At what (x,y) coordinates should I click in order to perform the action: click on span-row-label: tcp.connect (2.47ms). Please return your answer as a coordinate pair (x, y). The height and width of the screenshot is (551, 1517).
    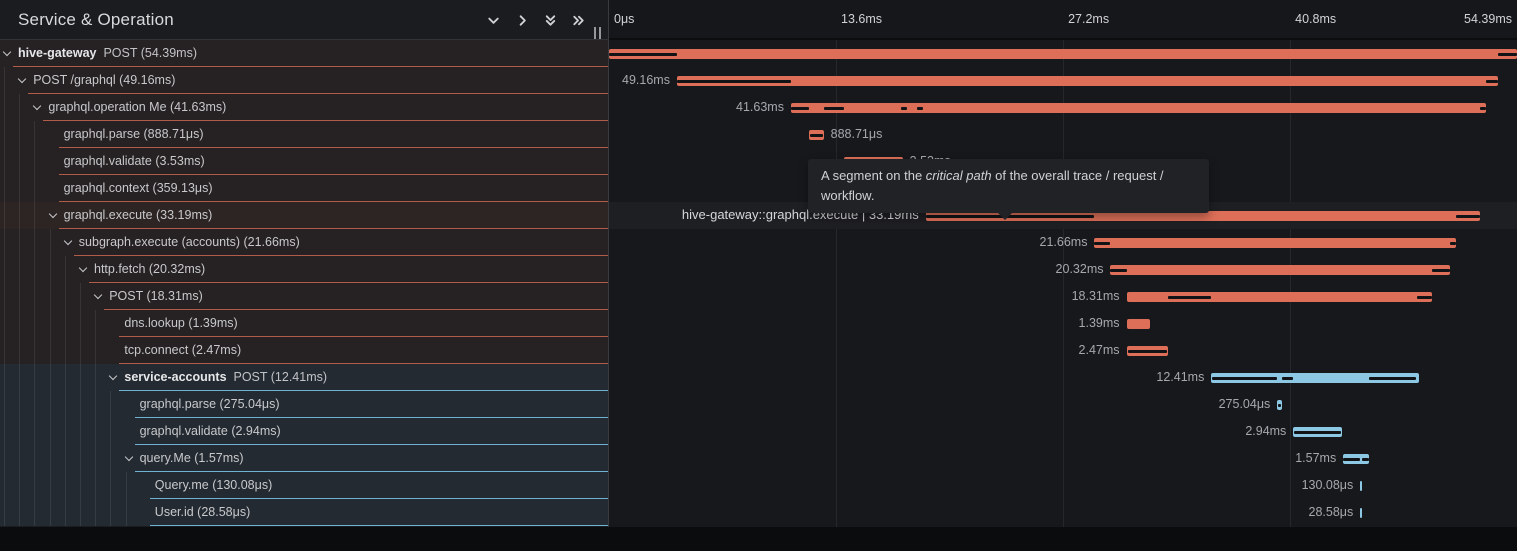
    Looking at the image, I should click on (304, 350).